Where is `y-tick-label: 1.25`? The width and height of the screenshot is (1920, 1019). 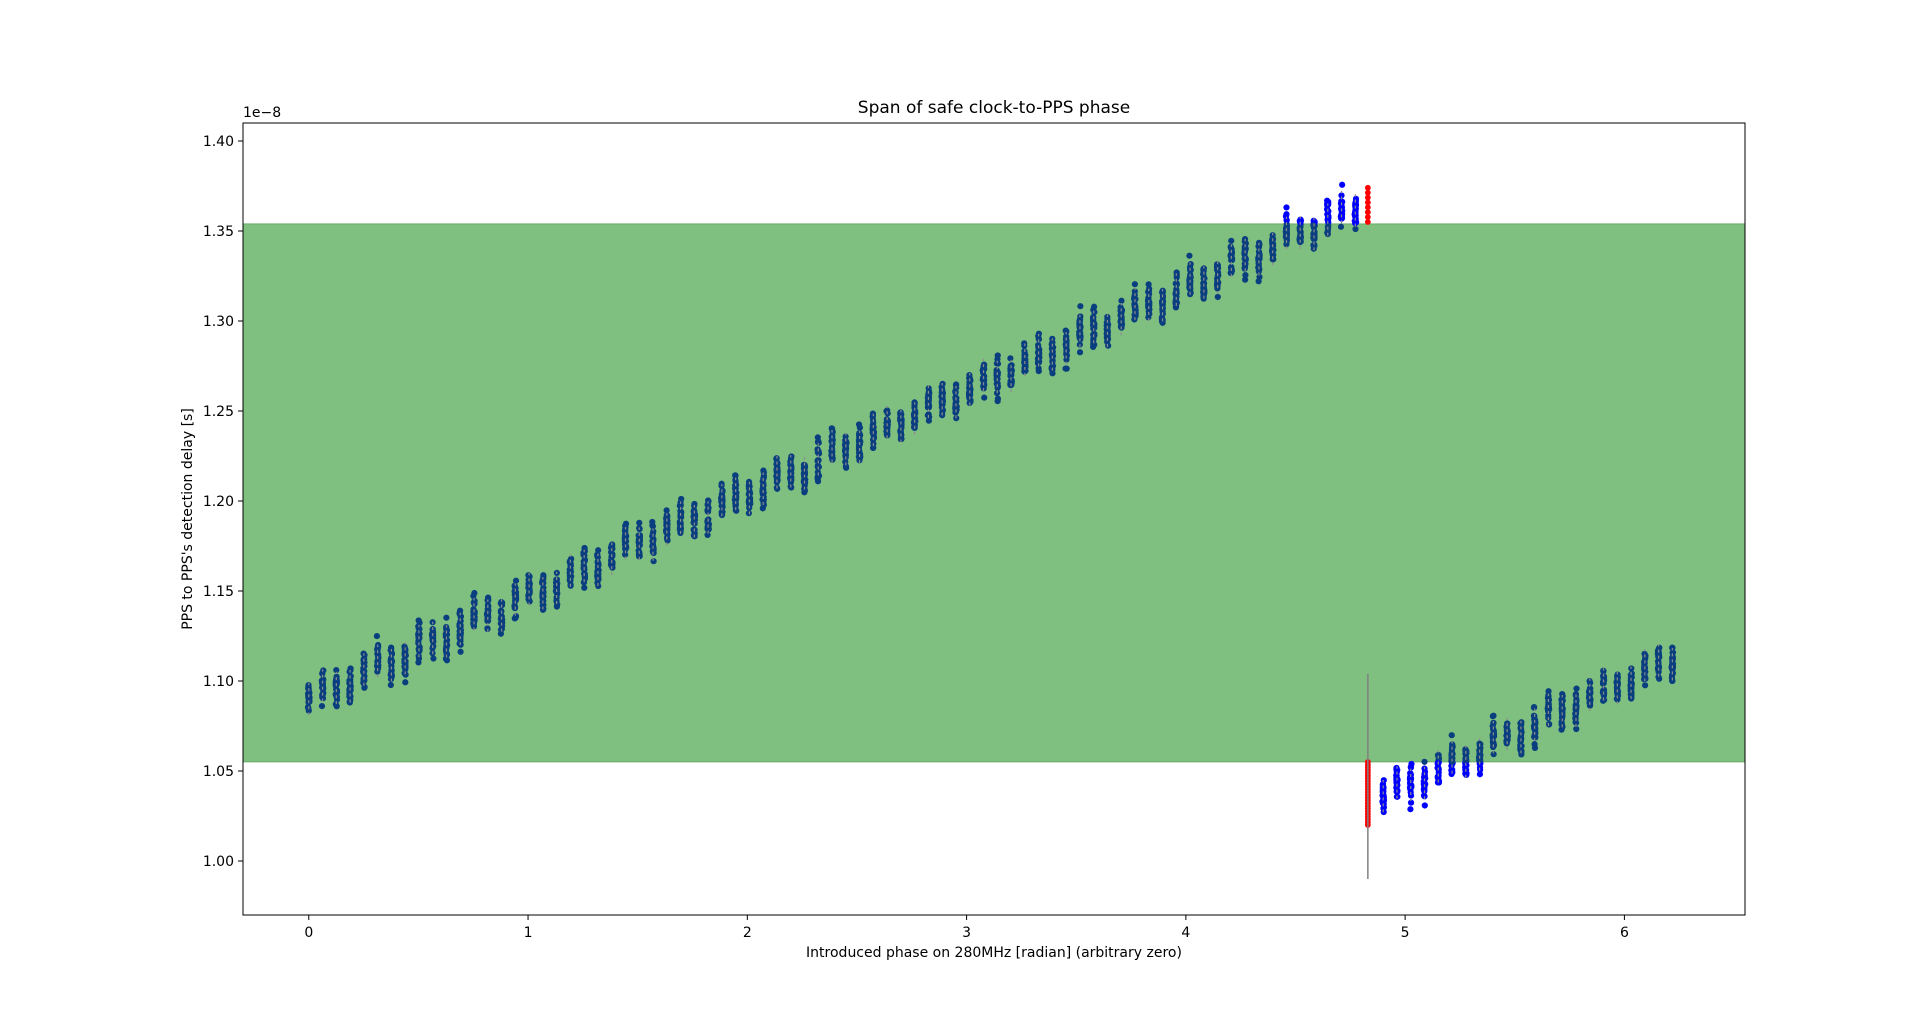
y-tick-label: 1.25 is located at coordinates (218, 412).